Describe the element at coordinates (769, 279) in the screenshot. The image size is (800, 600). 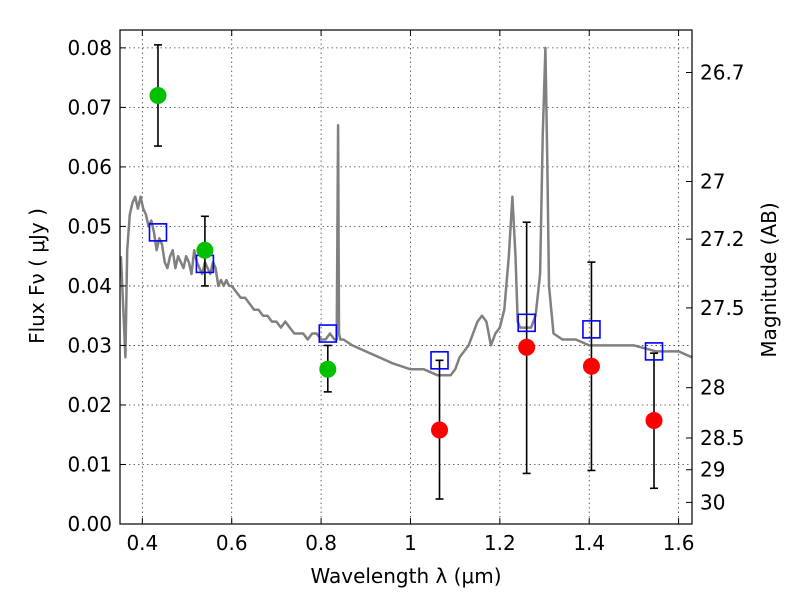
I see `right-axis-label: Magnitude (AB)` at that location.